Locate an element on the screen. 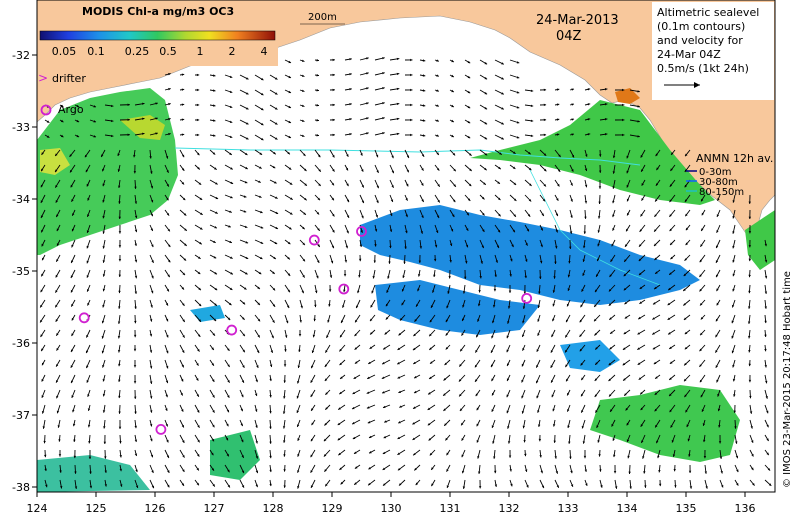  colorbar: MODIS Chl-a mg/m3 OC3 0.05 0.1 0.25 0.5 1 2 4 is located at coordinates (158, 34).